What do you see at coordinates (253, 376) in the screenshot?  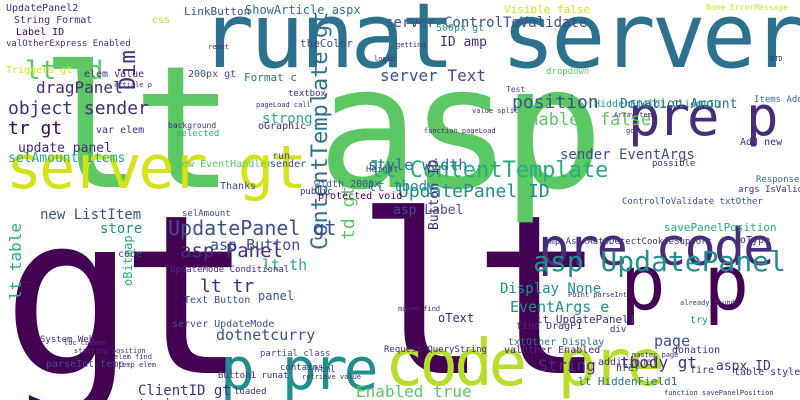 I see `word: Button1 runat` at bounding box center [253, 376].